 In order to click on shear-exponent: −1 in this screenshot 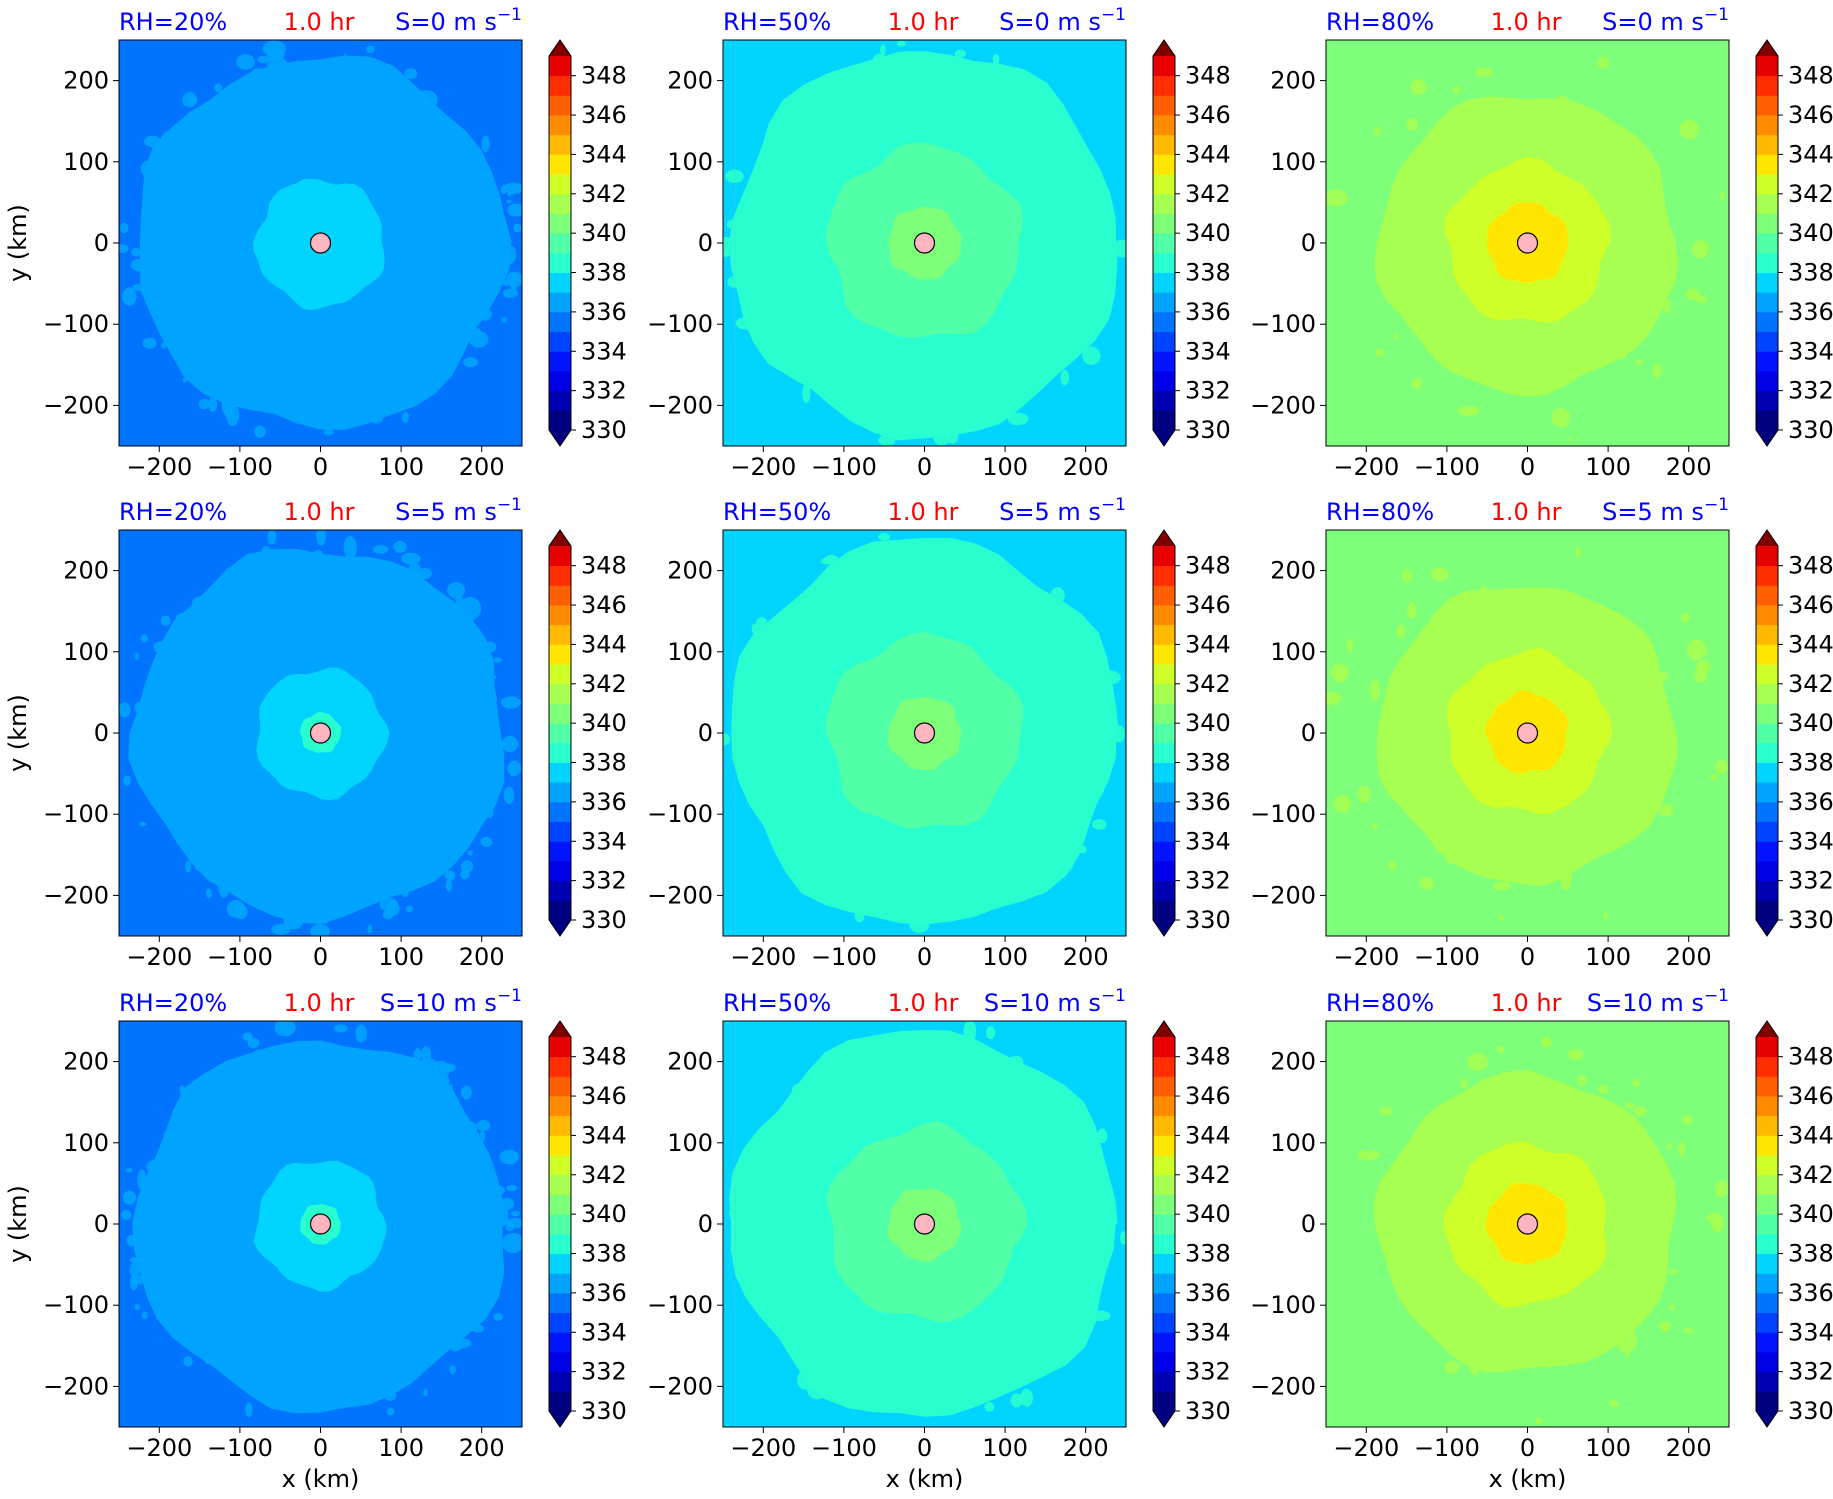, I will do `click(509, 505)`.